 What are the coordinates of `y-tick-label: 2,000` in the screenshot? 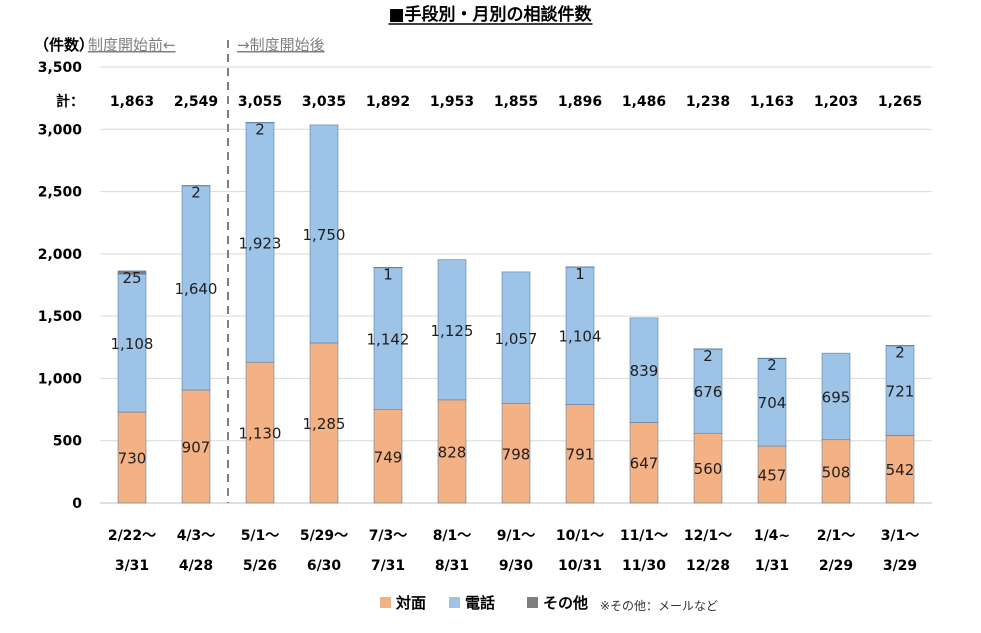 It's located at (60, 255).